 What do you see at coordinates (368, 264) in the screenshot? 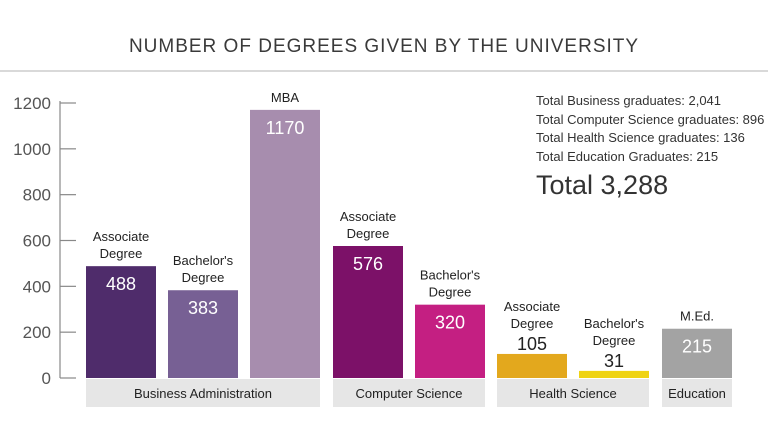
I see `bar-value-label: 576` at bounding box center [368, 264].